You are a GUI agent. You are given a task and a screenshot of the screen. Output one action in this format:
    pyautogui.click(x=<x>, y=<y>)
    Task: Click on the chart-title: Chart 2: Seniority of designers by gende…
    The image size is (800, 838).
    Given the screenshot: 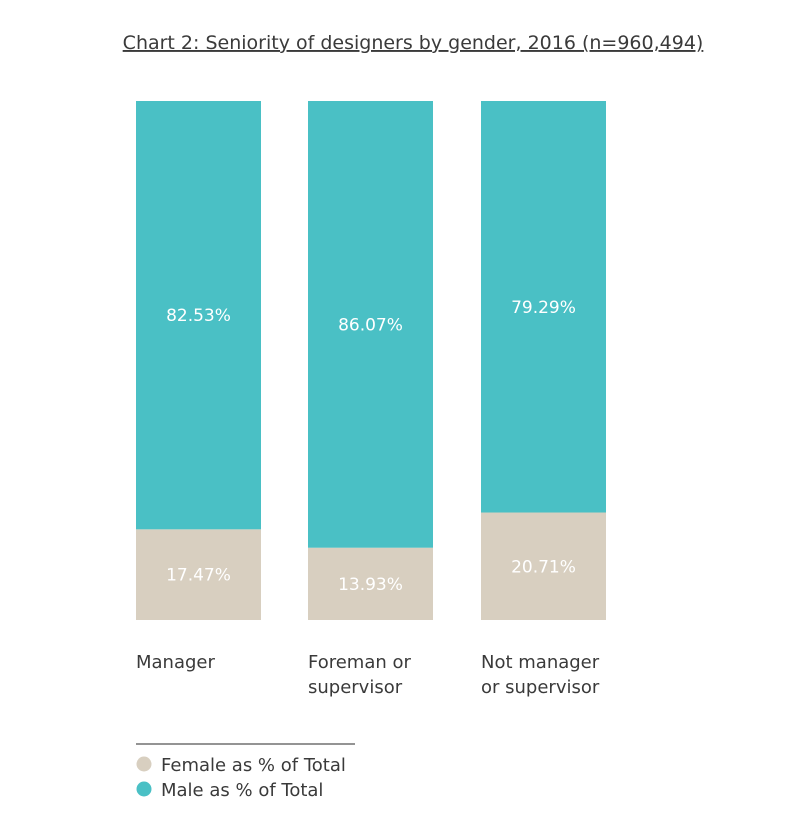 What is the action you would take?
    pyautogui.click(x=413, y=43)
    